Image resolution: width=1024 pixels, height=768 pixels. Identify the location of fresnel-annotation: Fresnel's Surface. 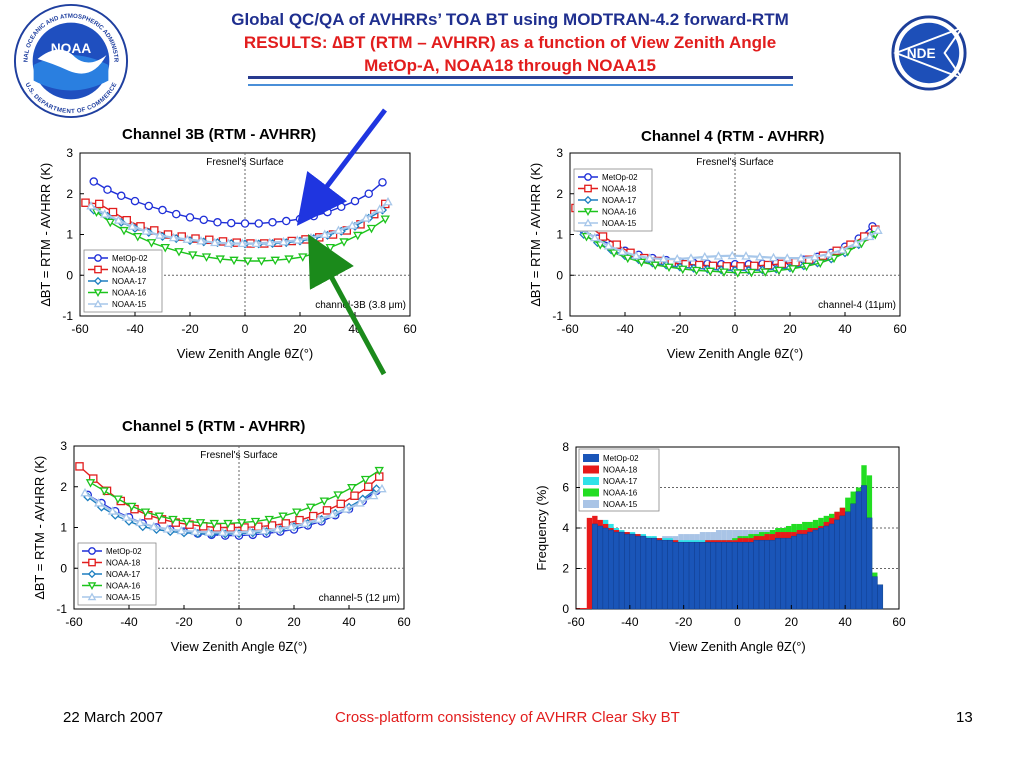
(735, 162).